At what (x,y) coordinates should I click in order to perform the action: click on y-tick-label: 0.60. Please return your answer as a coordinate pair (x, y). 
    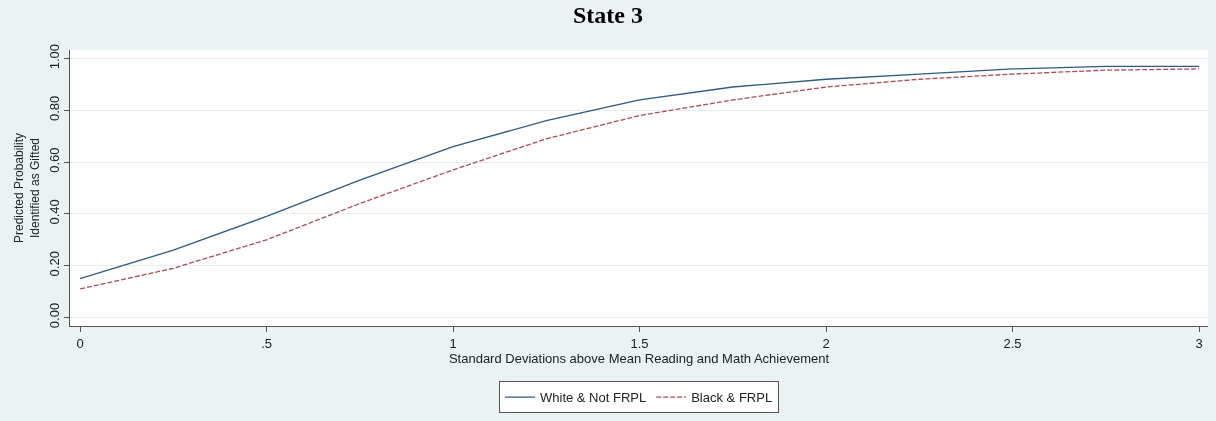
    Looking at the image, I should click on (54, 160).